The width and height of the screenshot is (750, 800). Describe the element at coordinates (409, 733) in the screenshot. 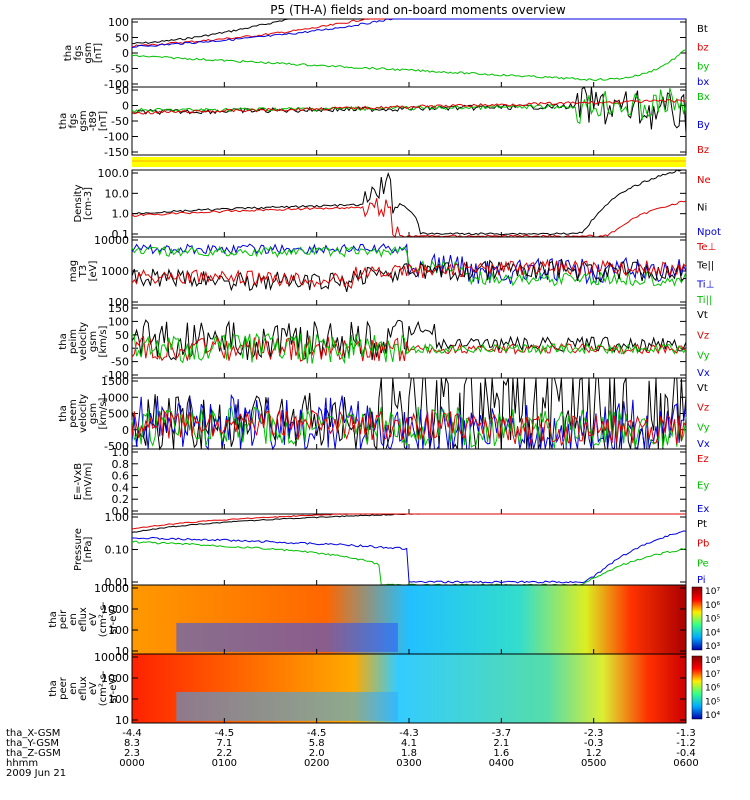

I see `x-row-value: -4.3` at that location.